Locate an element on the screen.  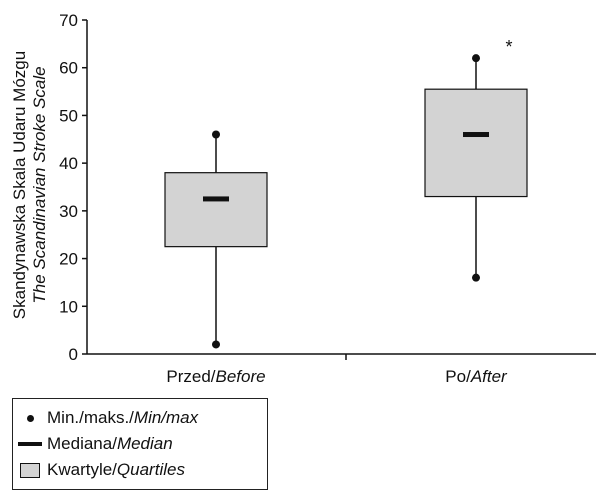
y-tick-label: 70 is located at coordinates (68, 20).